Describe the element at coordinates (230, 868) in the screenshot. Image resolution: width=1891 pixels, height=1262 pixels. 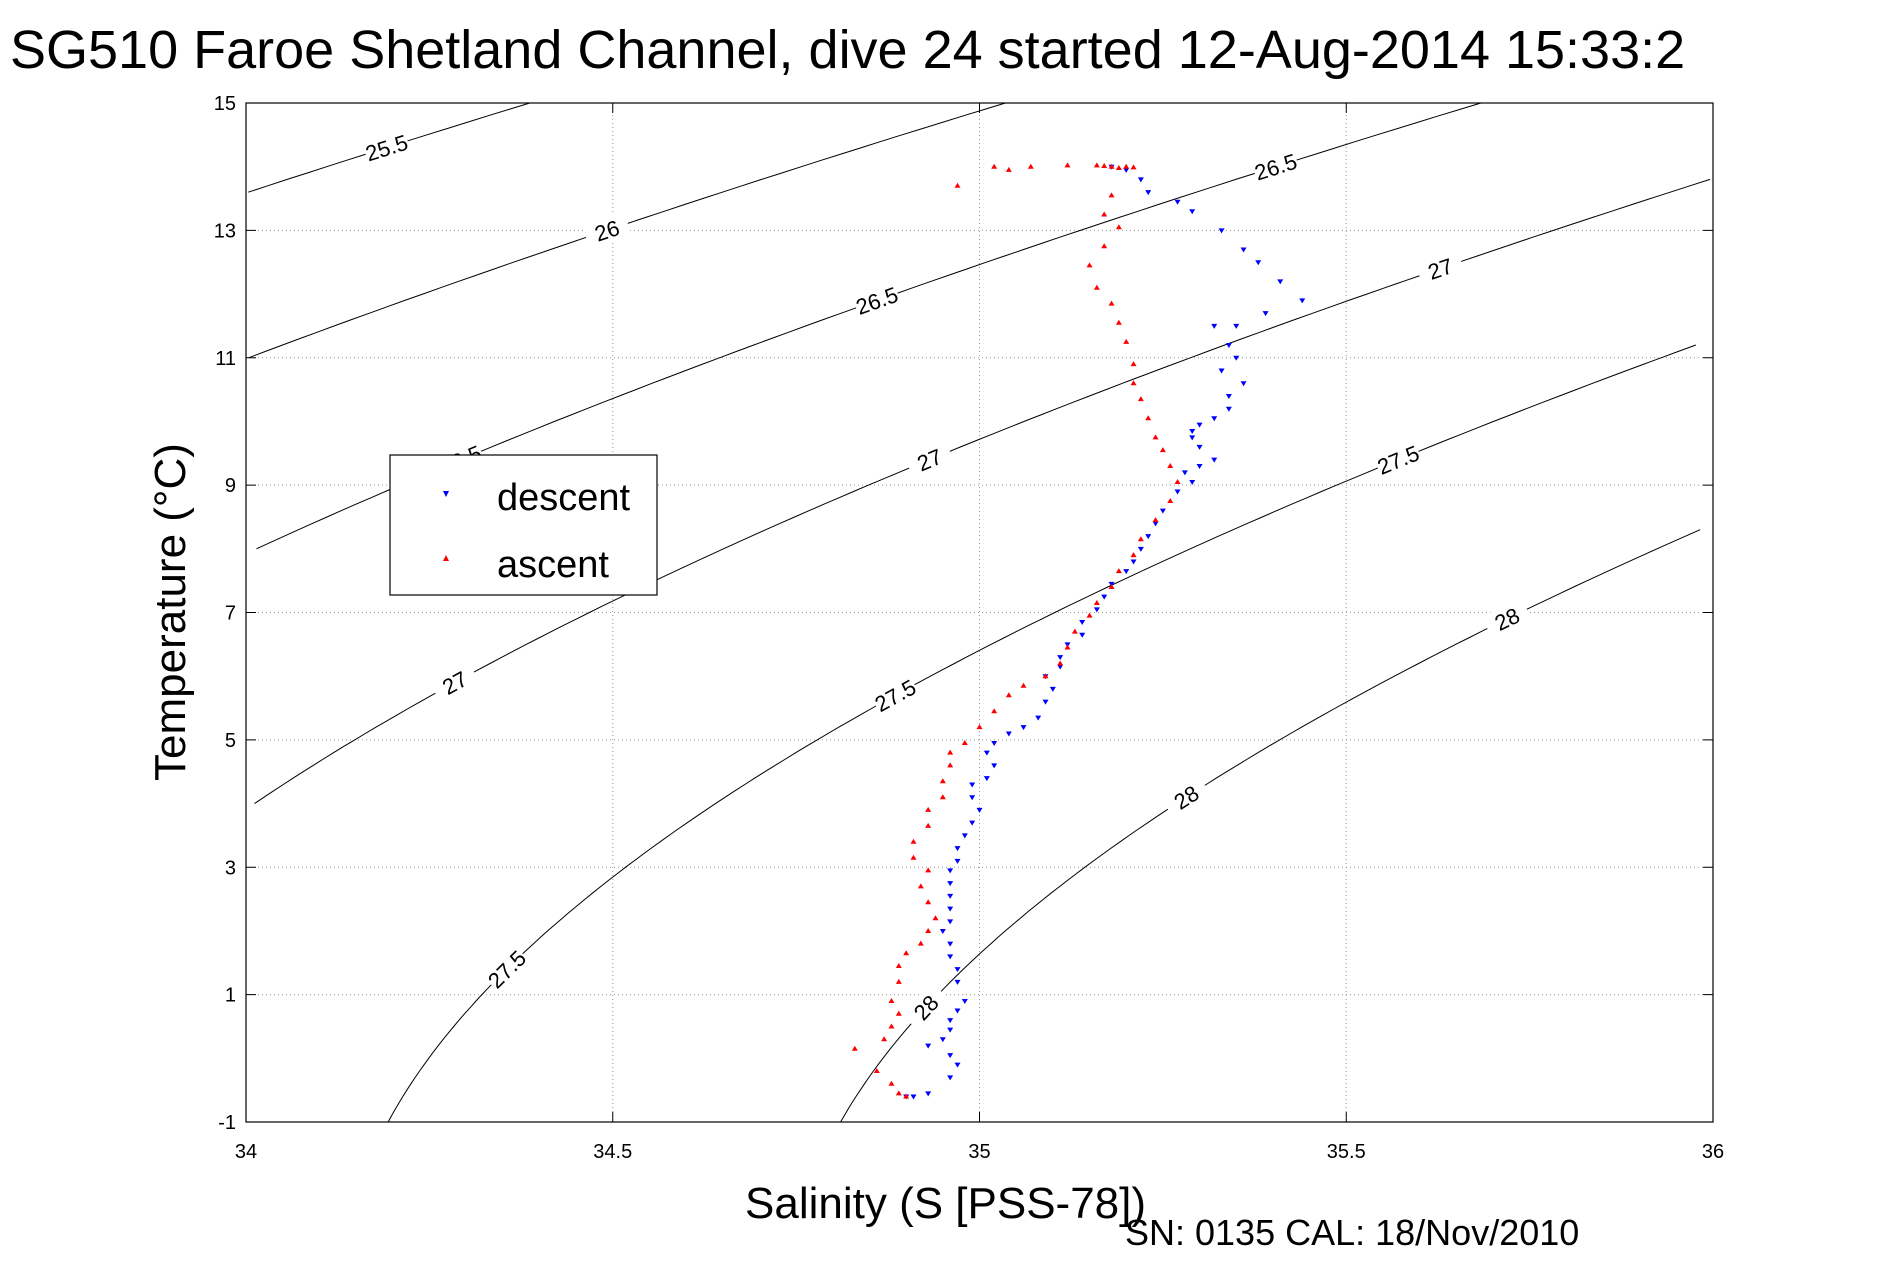
I see `y-tick-label: 3` at that location.